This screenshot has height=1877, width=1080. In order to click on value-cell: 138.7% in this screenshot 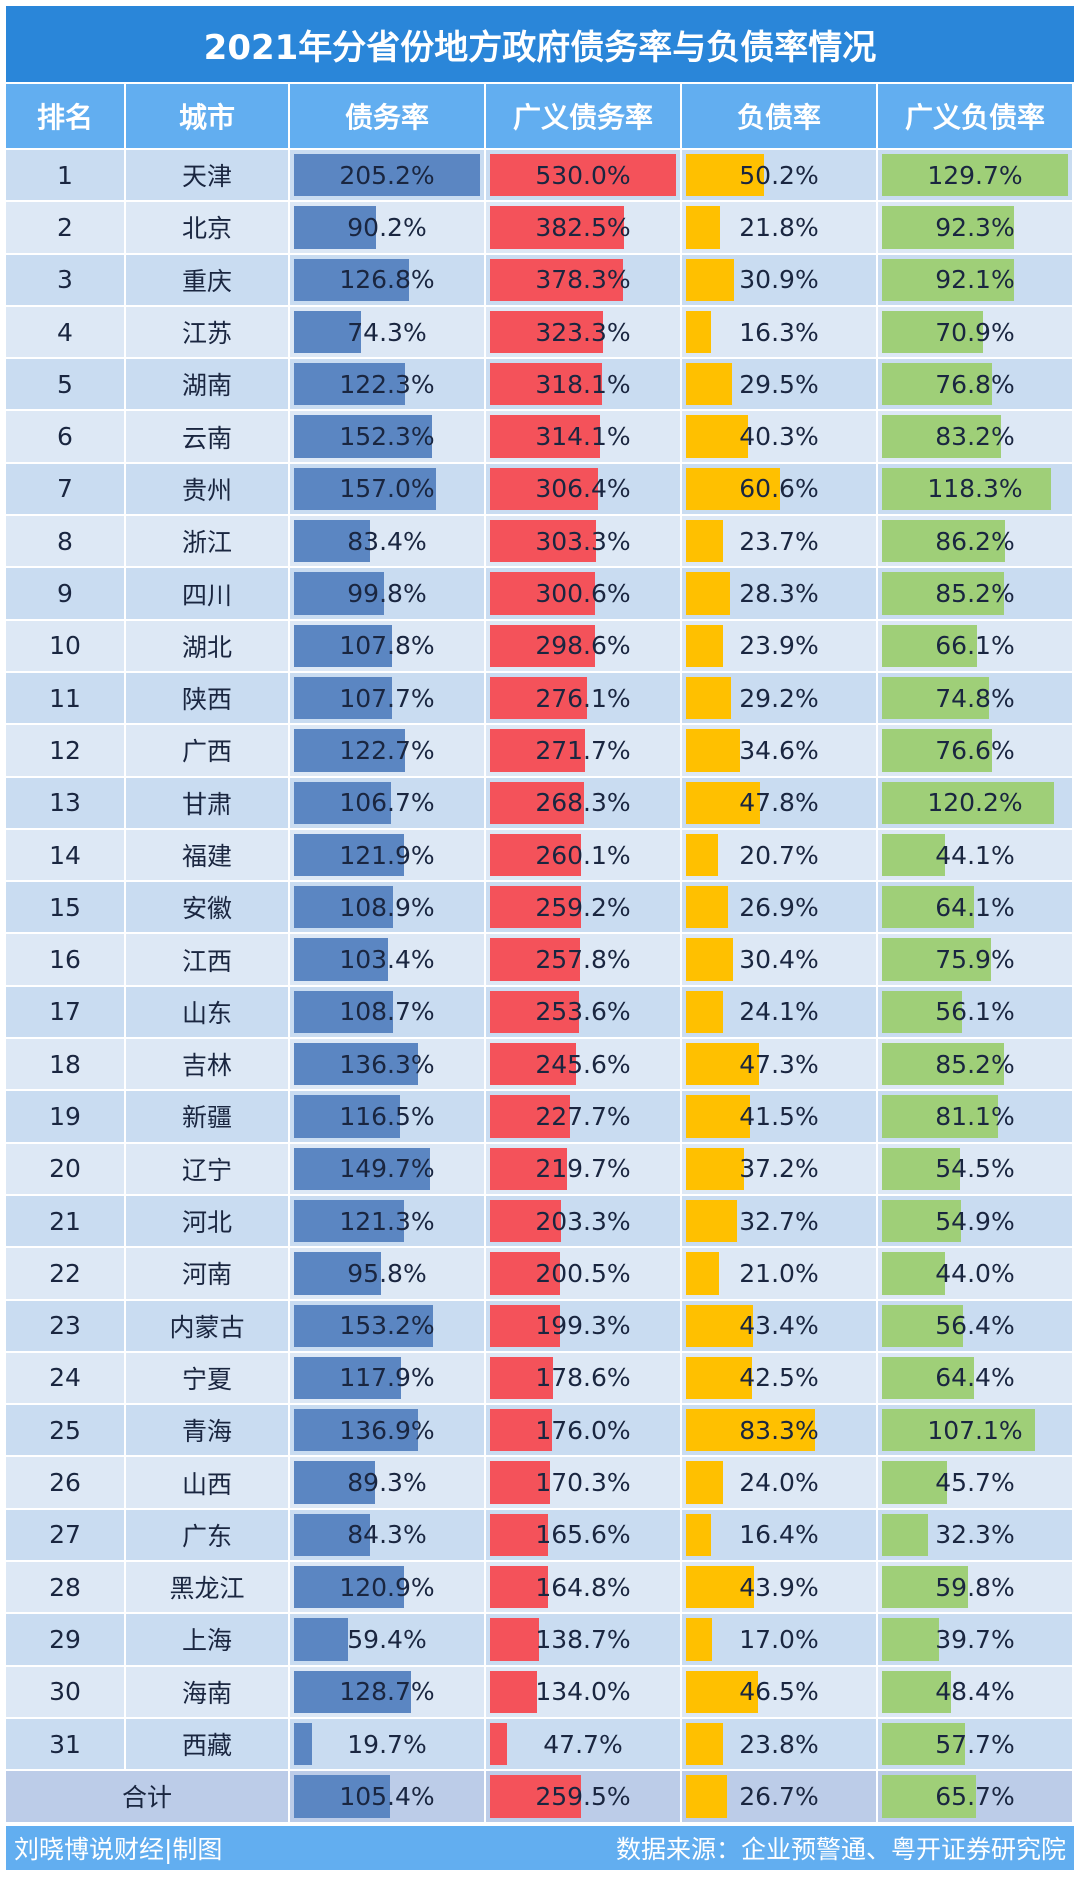, I will do `click(583, 1639)`.